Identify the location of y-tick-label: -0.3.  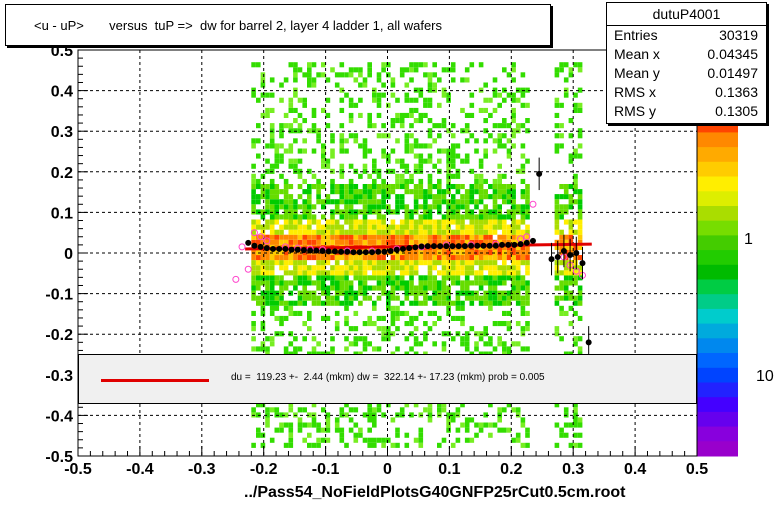
(59, 376).